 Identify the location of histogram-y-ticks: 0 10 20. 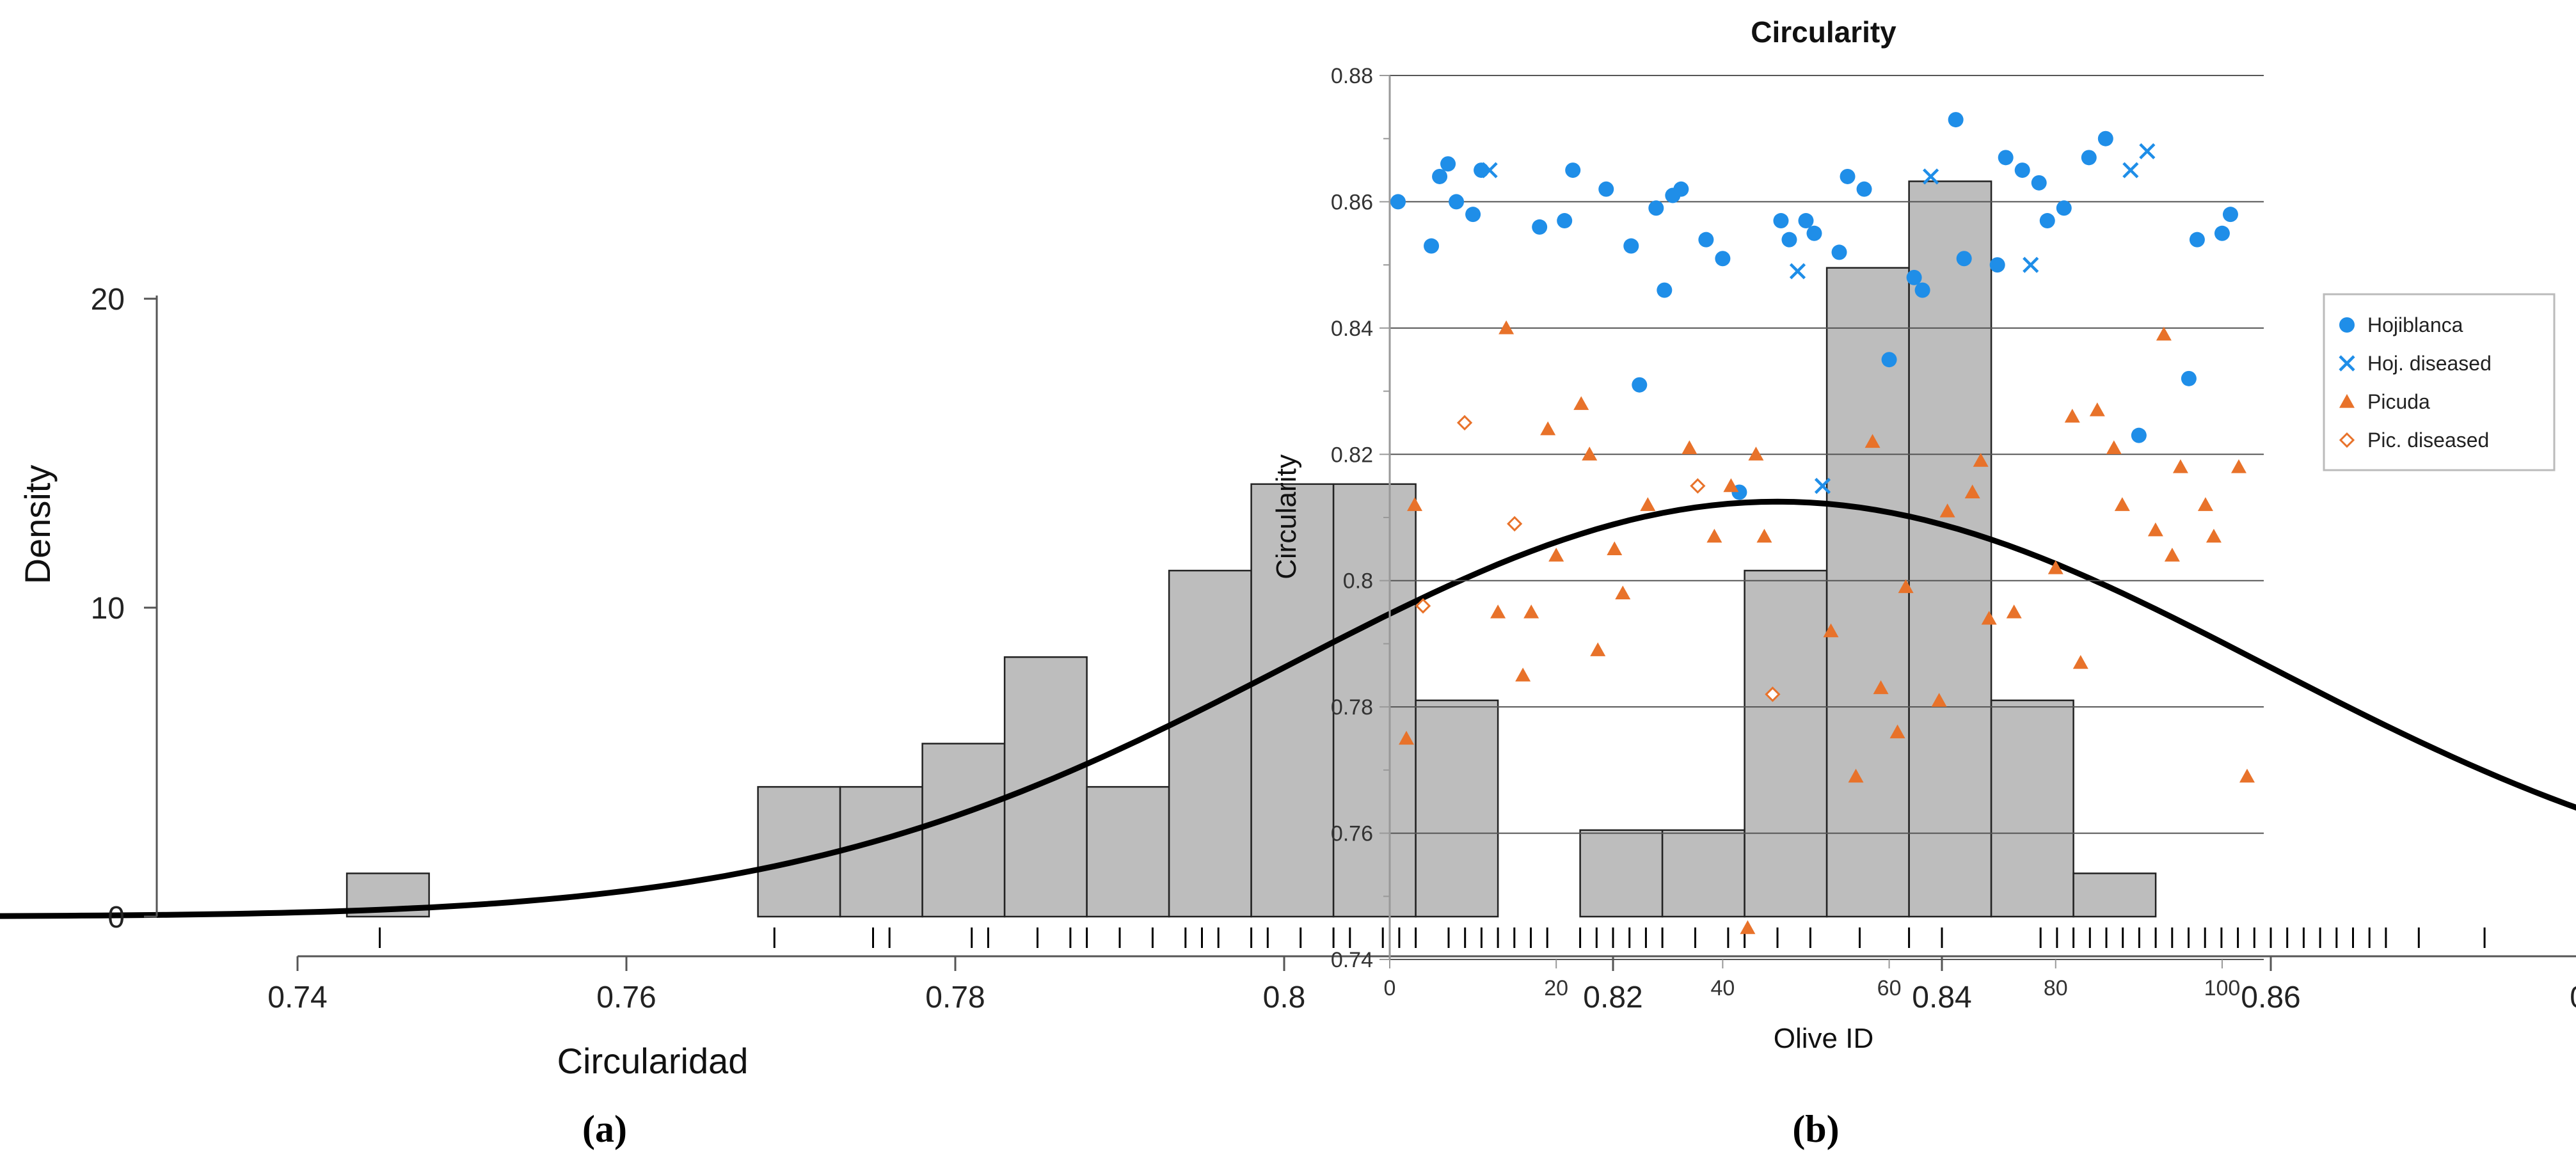
(124, 609).